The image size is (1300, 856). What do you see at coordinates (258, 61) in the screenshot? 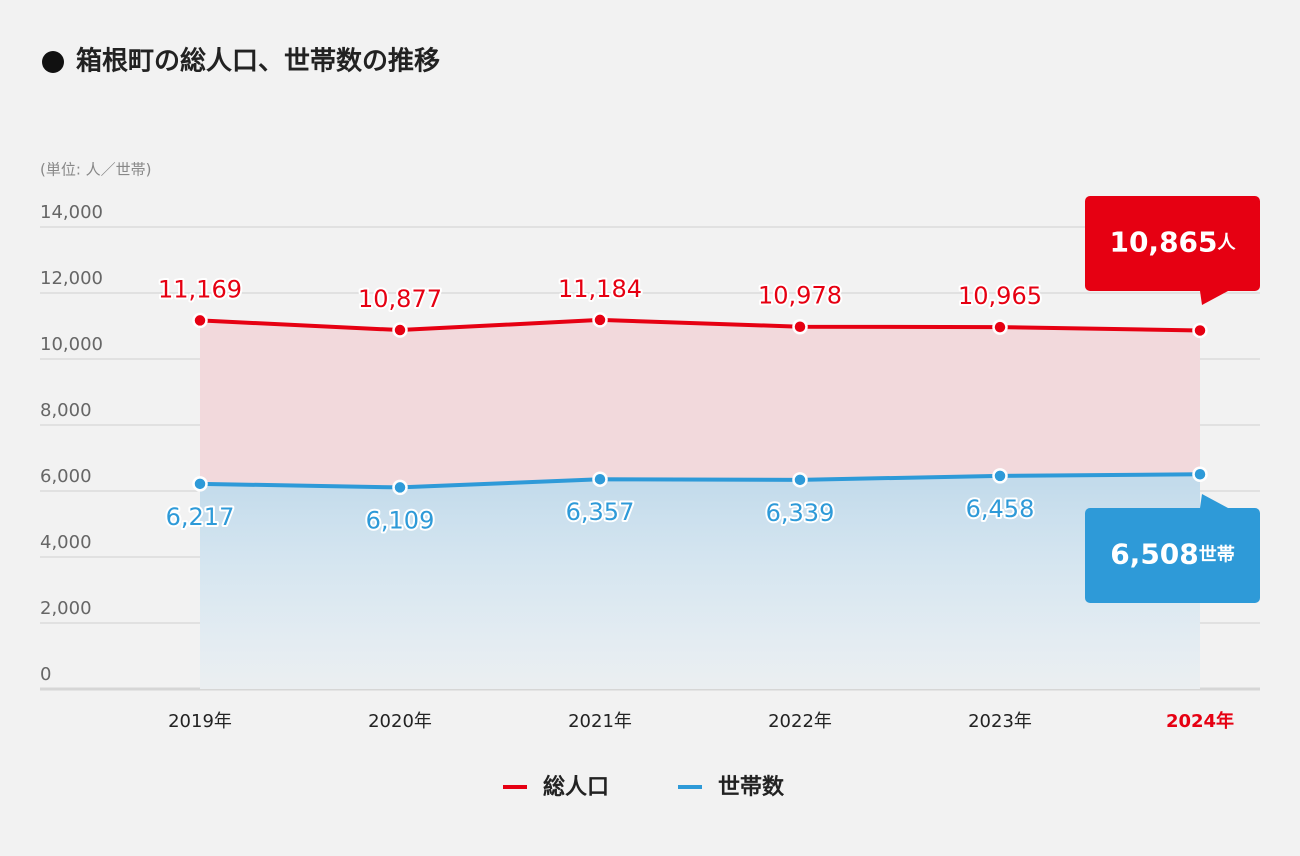
I see `chart-title: 箱根町の総人口、世帯数の推移` at bounding box center [258, 61].